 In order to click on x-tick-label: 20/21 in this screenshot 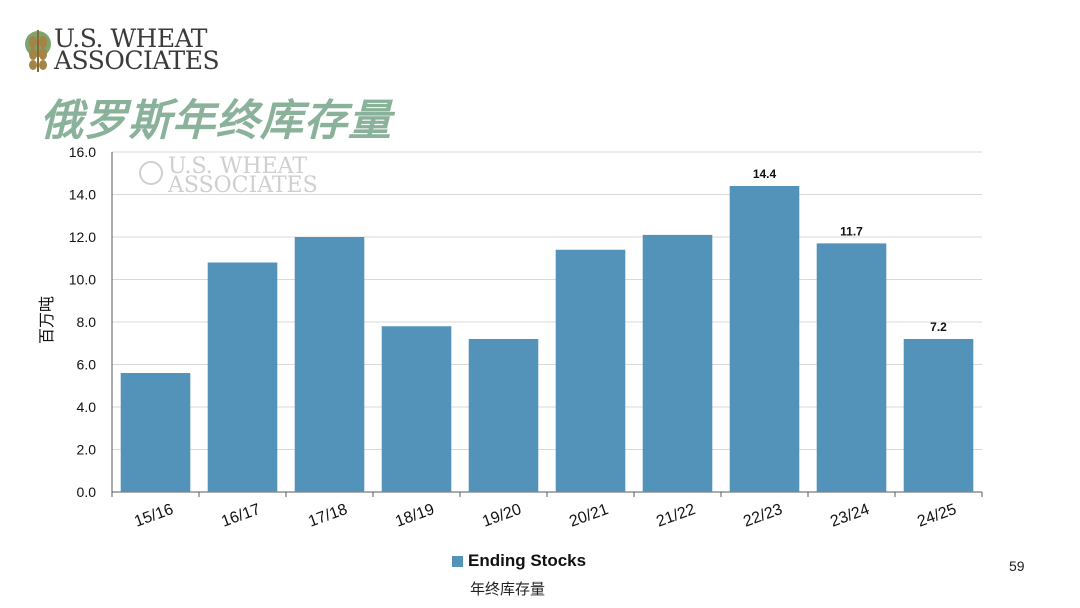, I will do `click(589, 516)`.